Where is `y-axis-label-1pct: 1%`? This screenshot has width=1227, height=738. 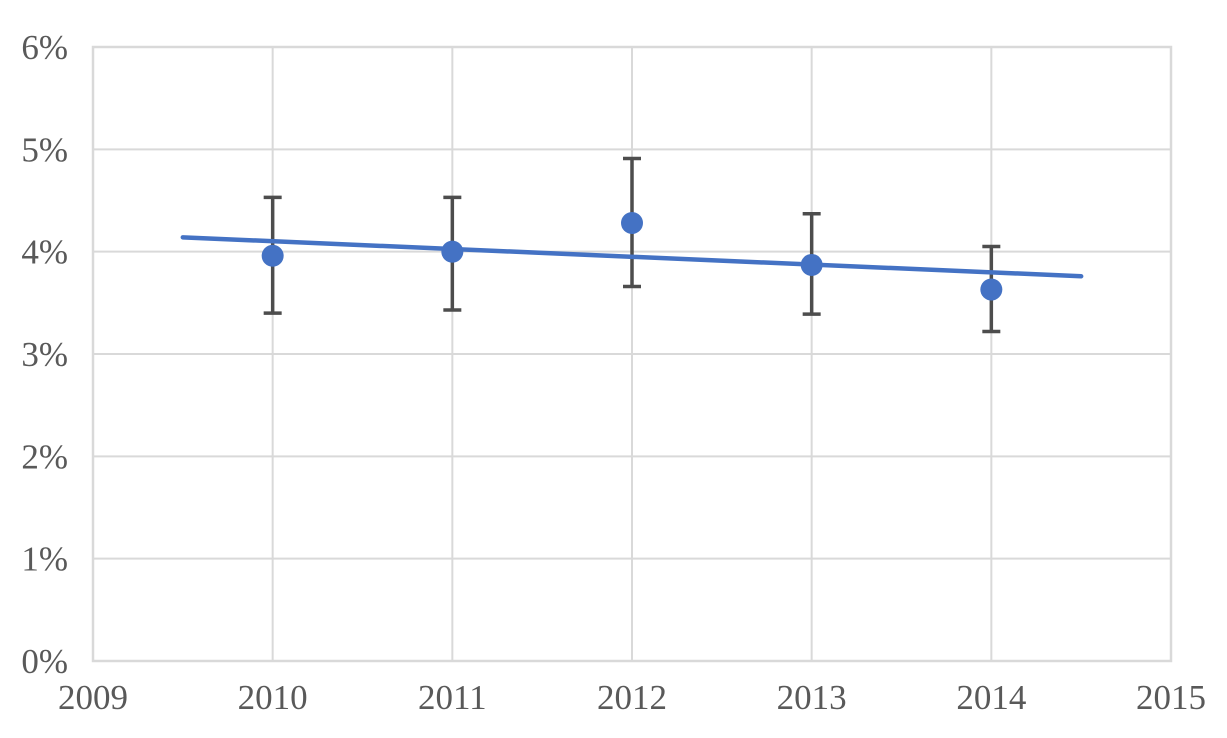 y-axis-label-1pct: 1% is located at coordinates (44, 559).